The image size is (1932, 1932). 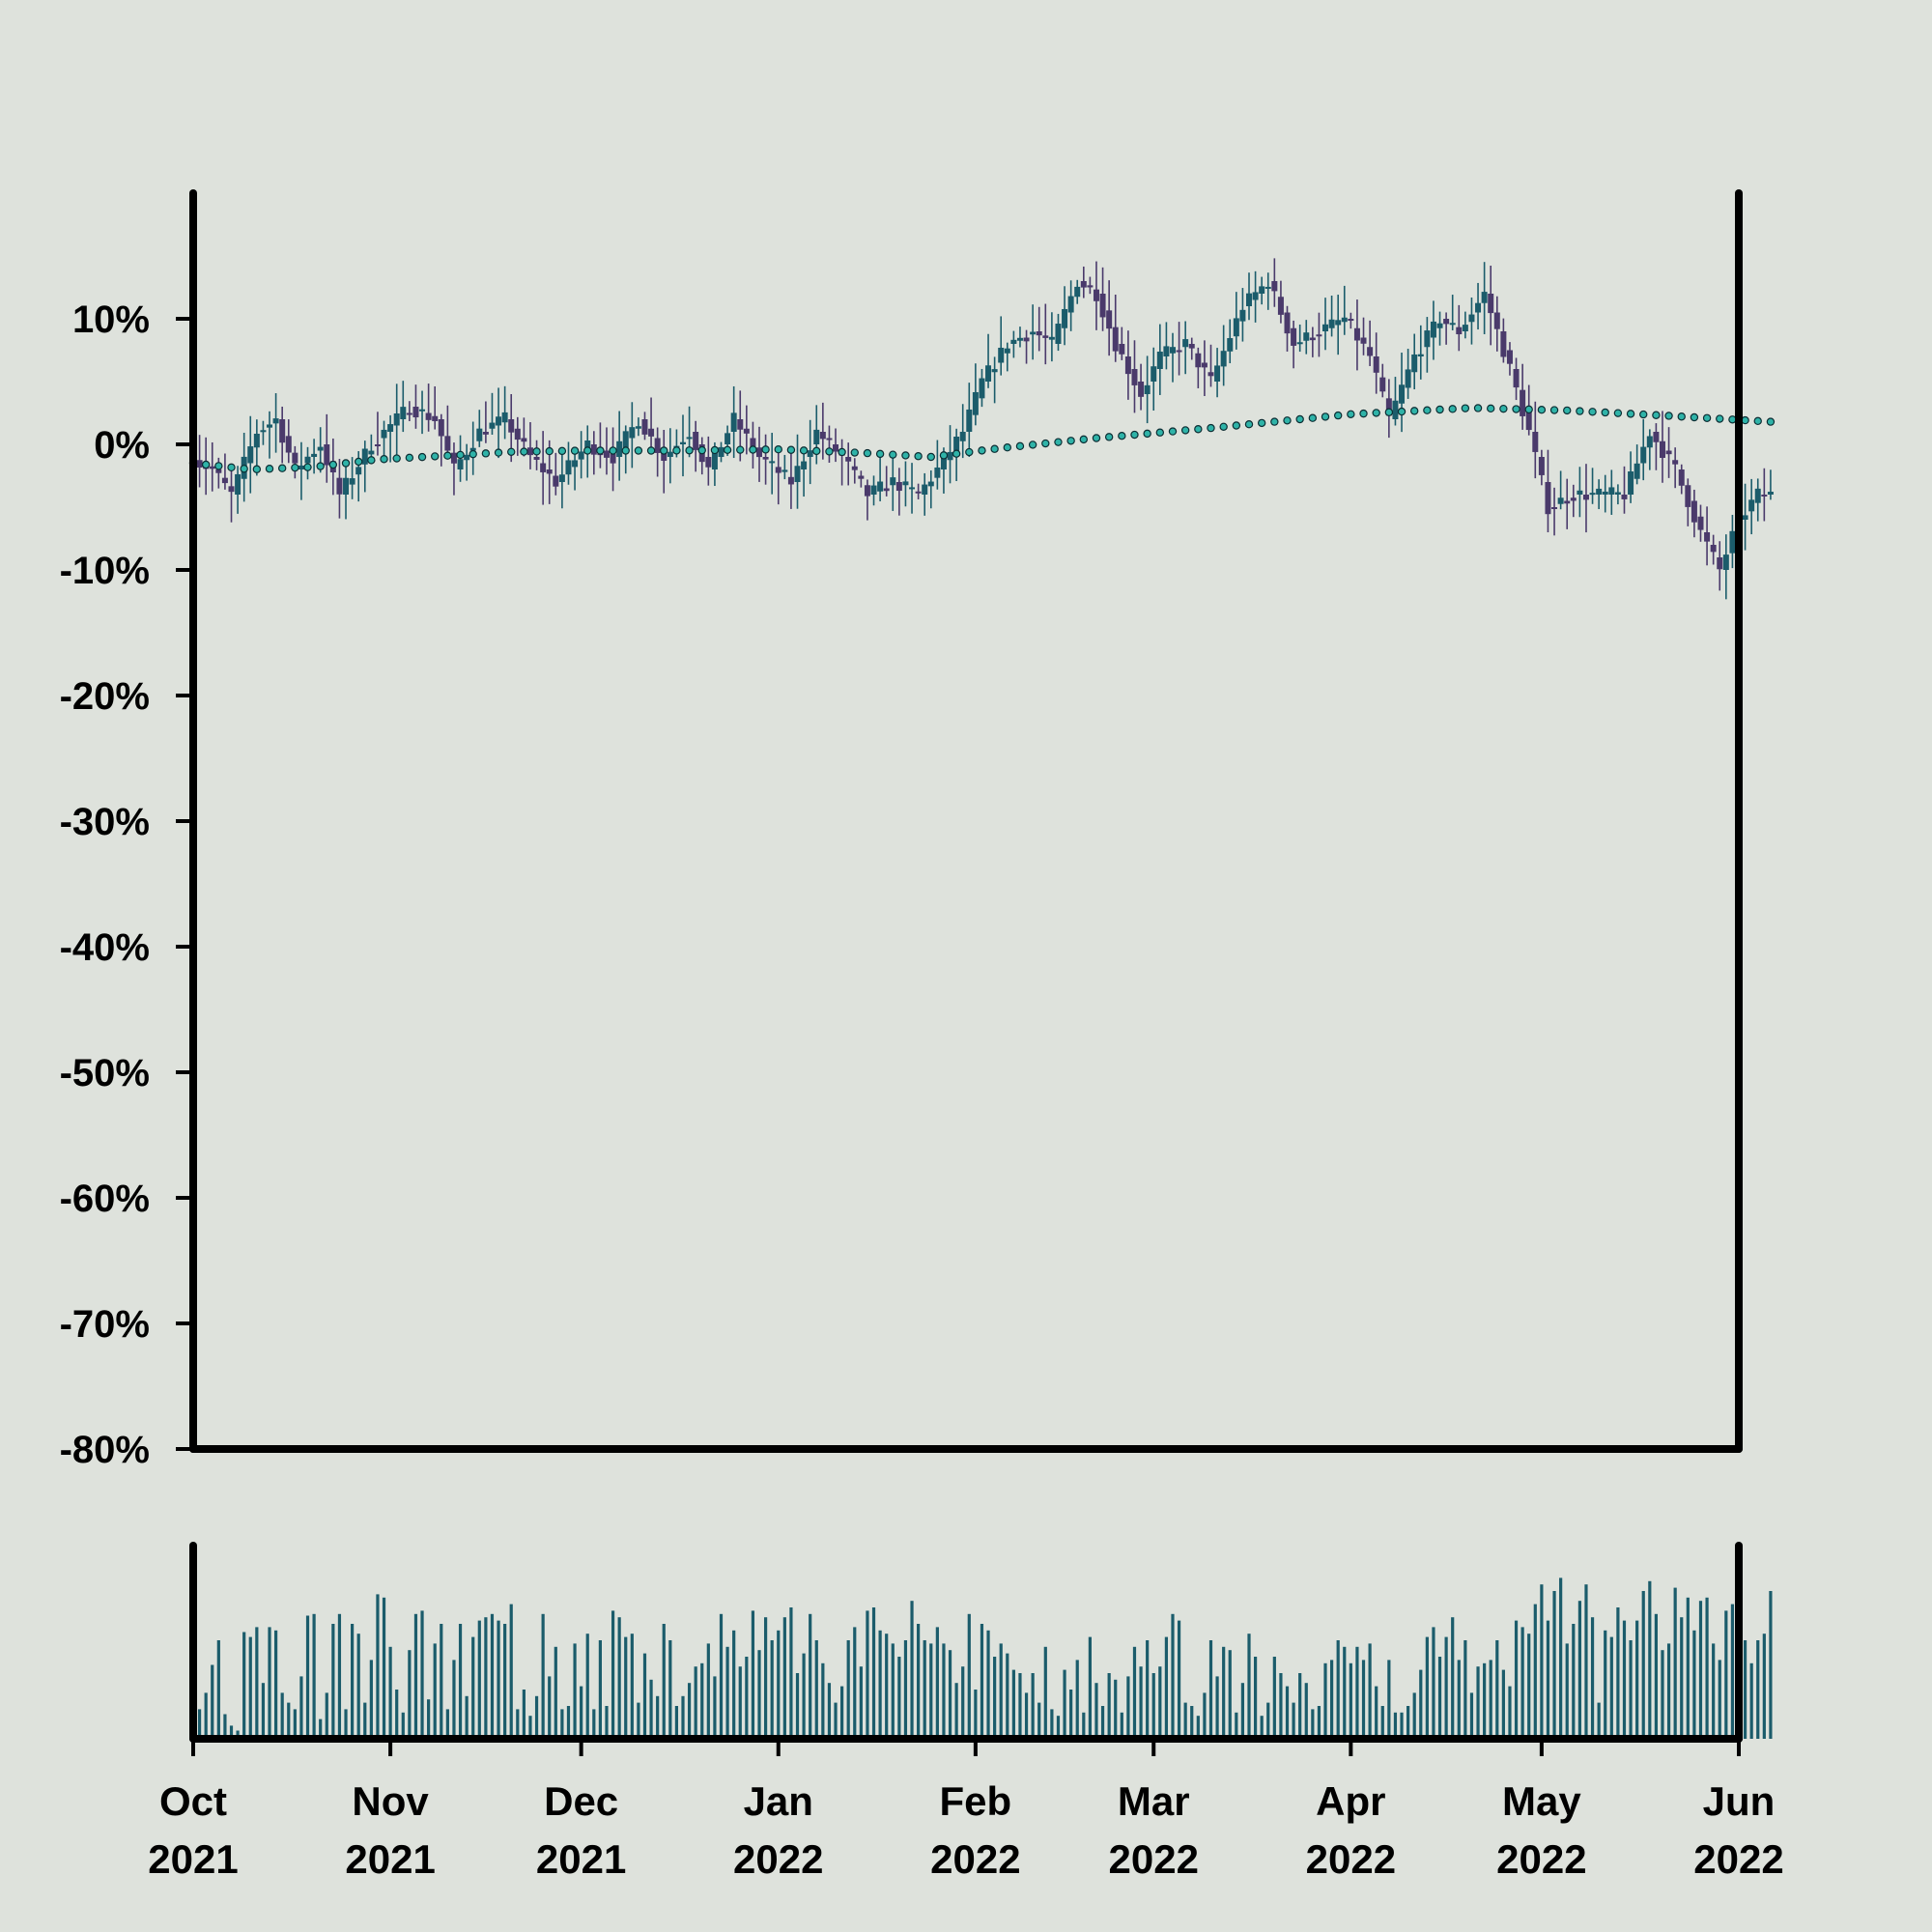 I want to click on x-tick-month-label: Feb, so click(x=976, y=1801).